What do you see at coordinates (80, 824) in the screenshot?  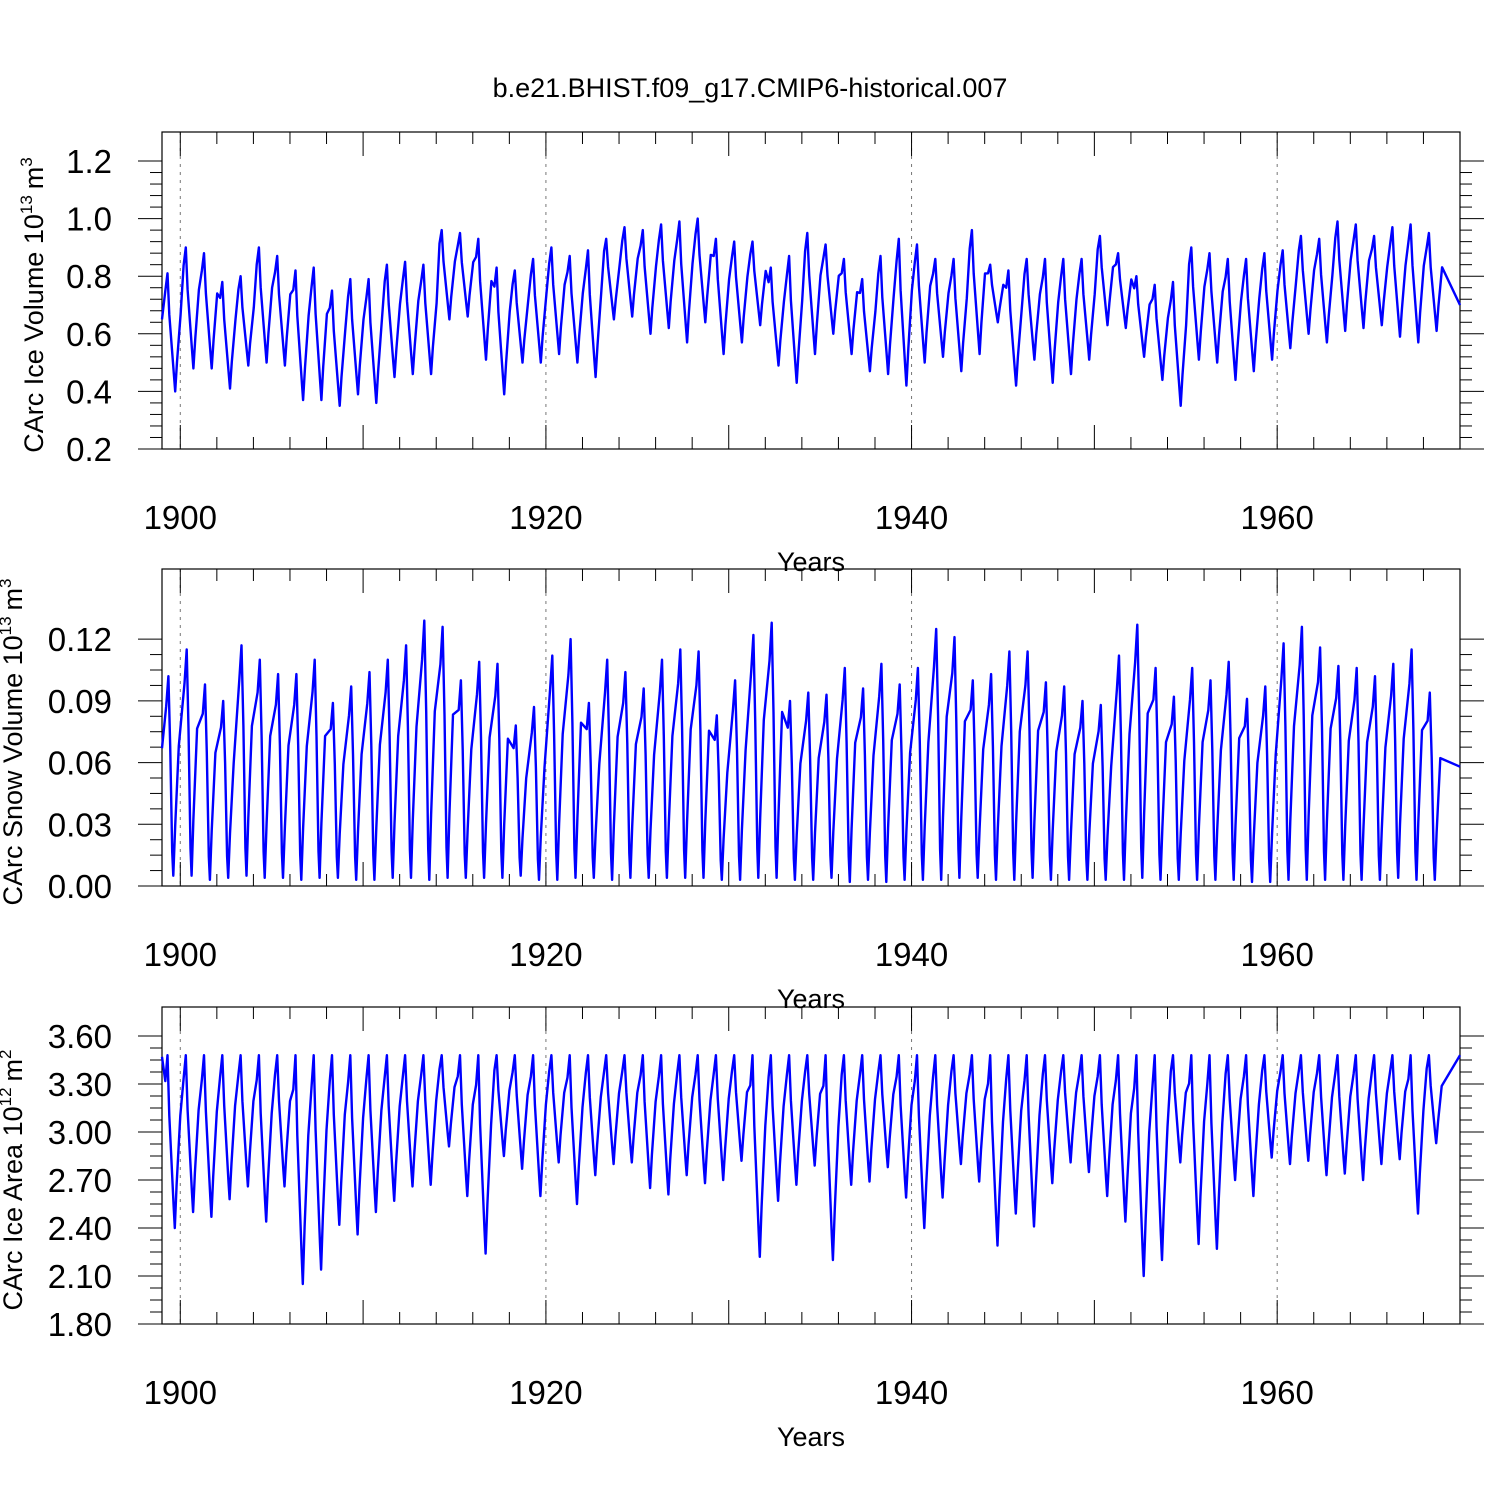 I see `y-tick-label: 0.03` at bounding box center [80, 824].